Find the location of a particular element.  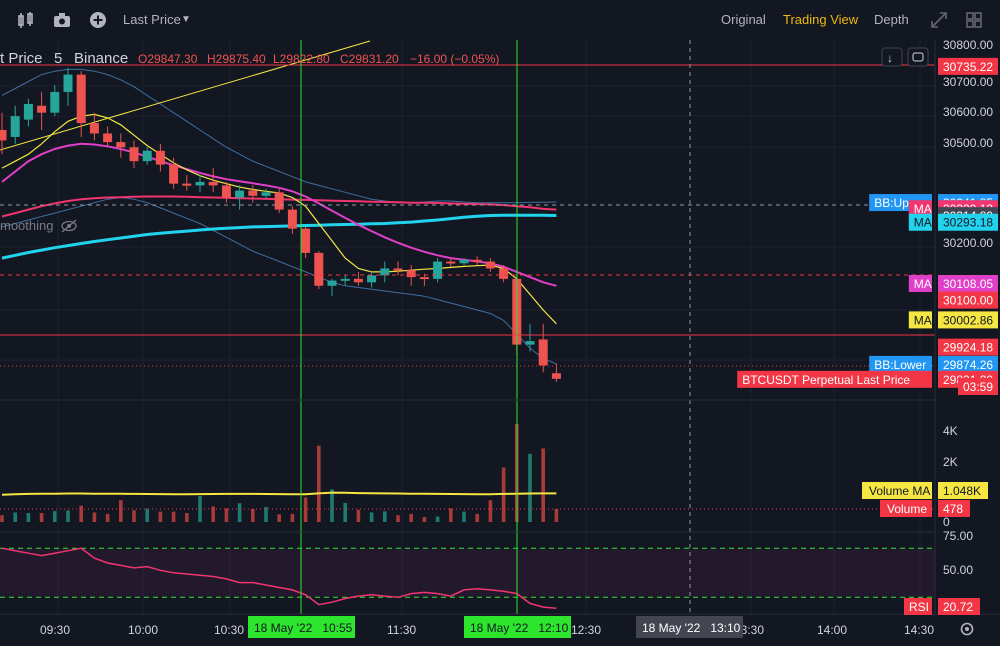

time-tick-label: 11:30 is located at coordinates (401, 630).